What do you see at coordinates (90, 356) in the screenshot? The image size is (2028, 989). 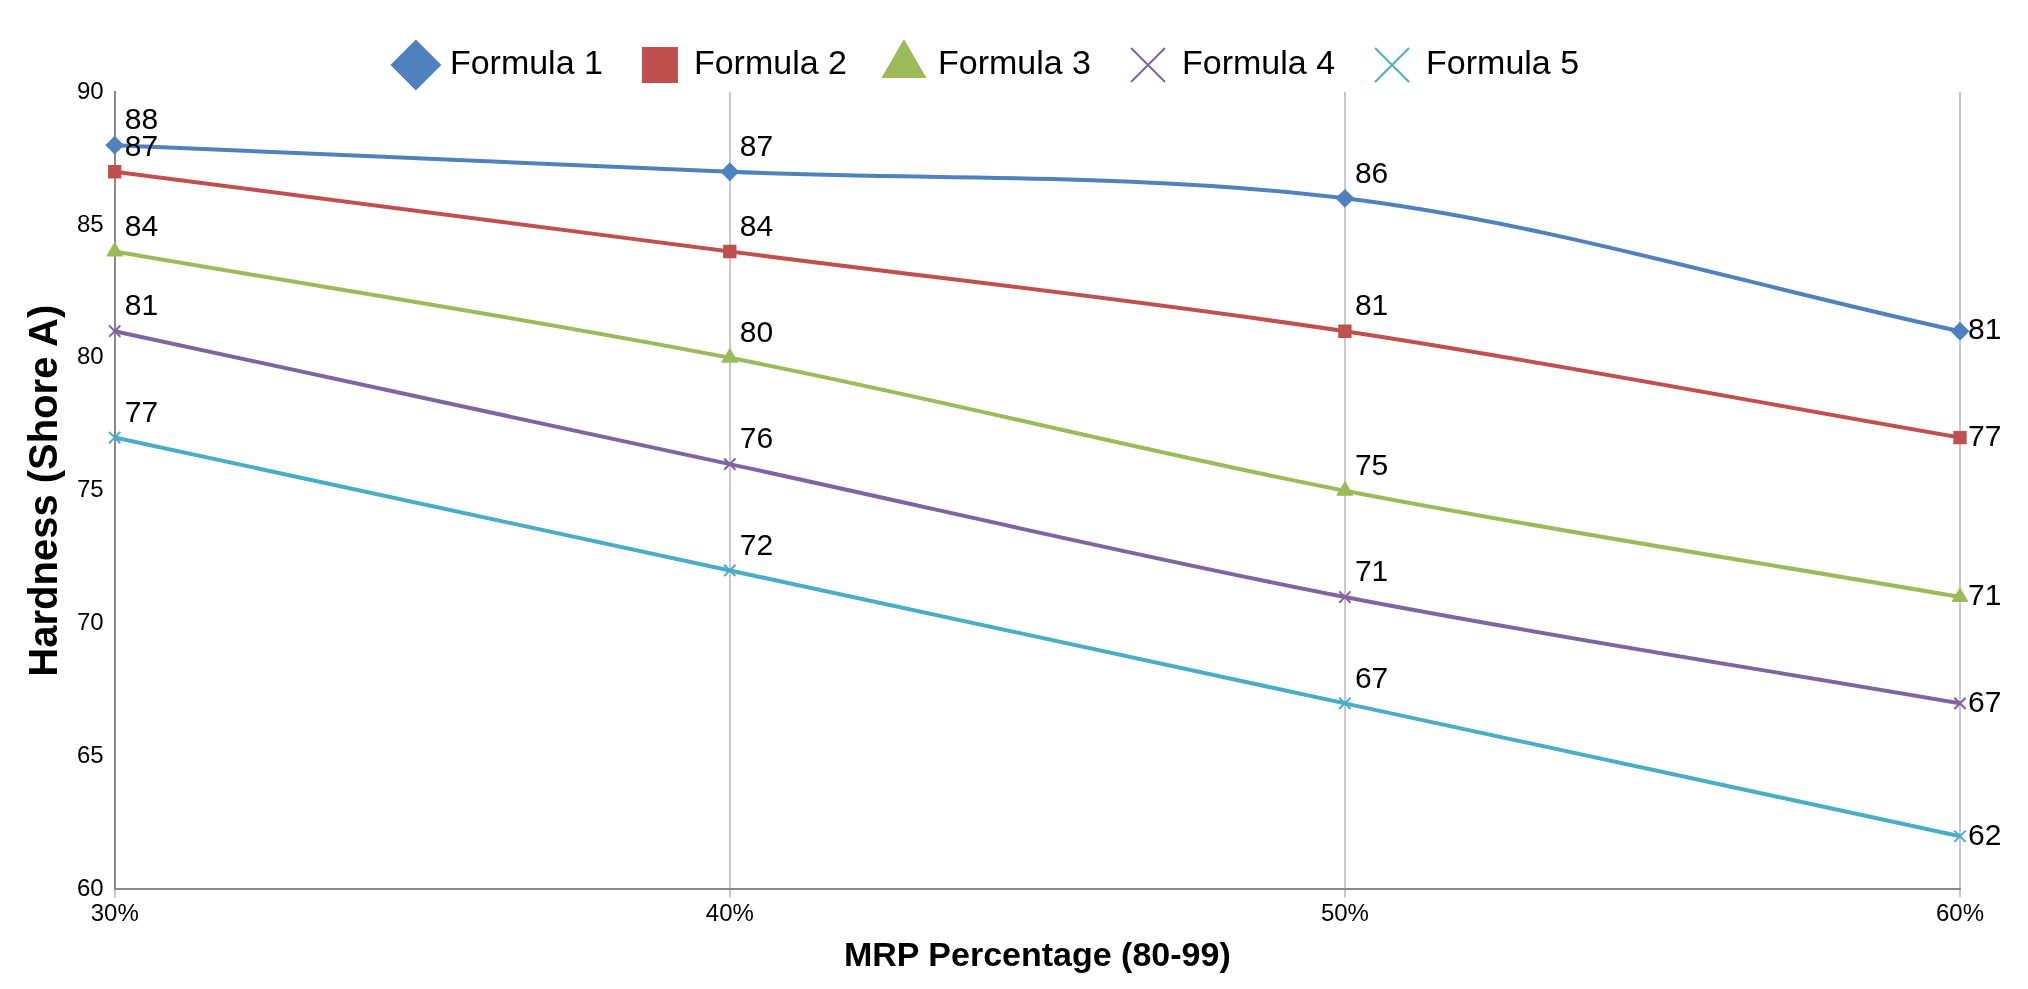 I see `y-tick-label: 80` at bounding box center [90, 356].